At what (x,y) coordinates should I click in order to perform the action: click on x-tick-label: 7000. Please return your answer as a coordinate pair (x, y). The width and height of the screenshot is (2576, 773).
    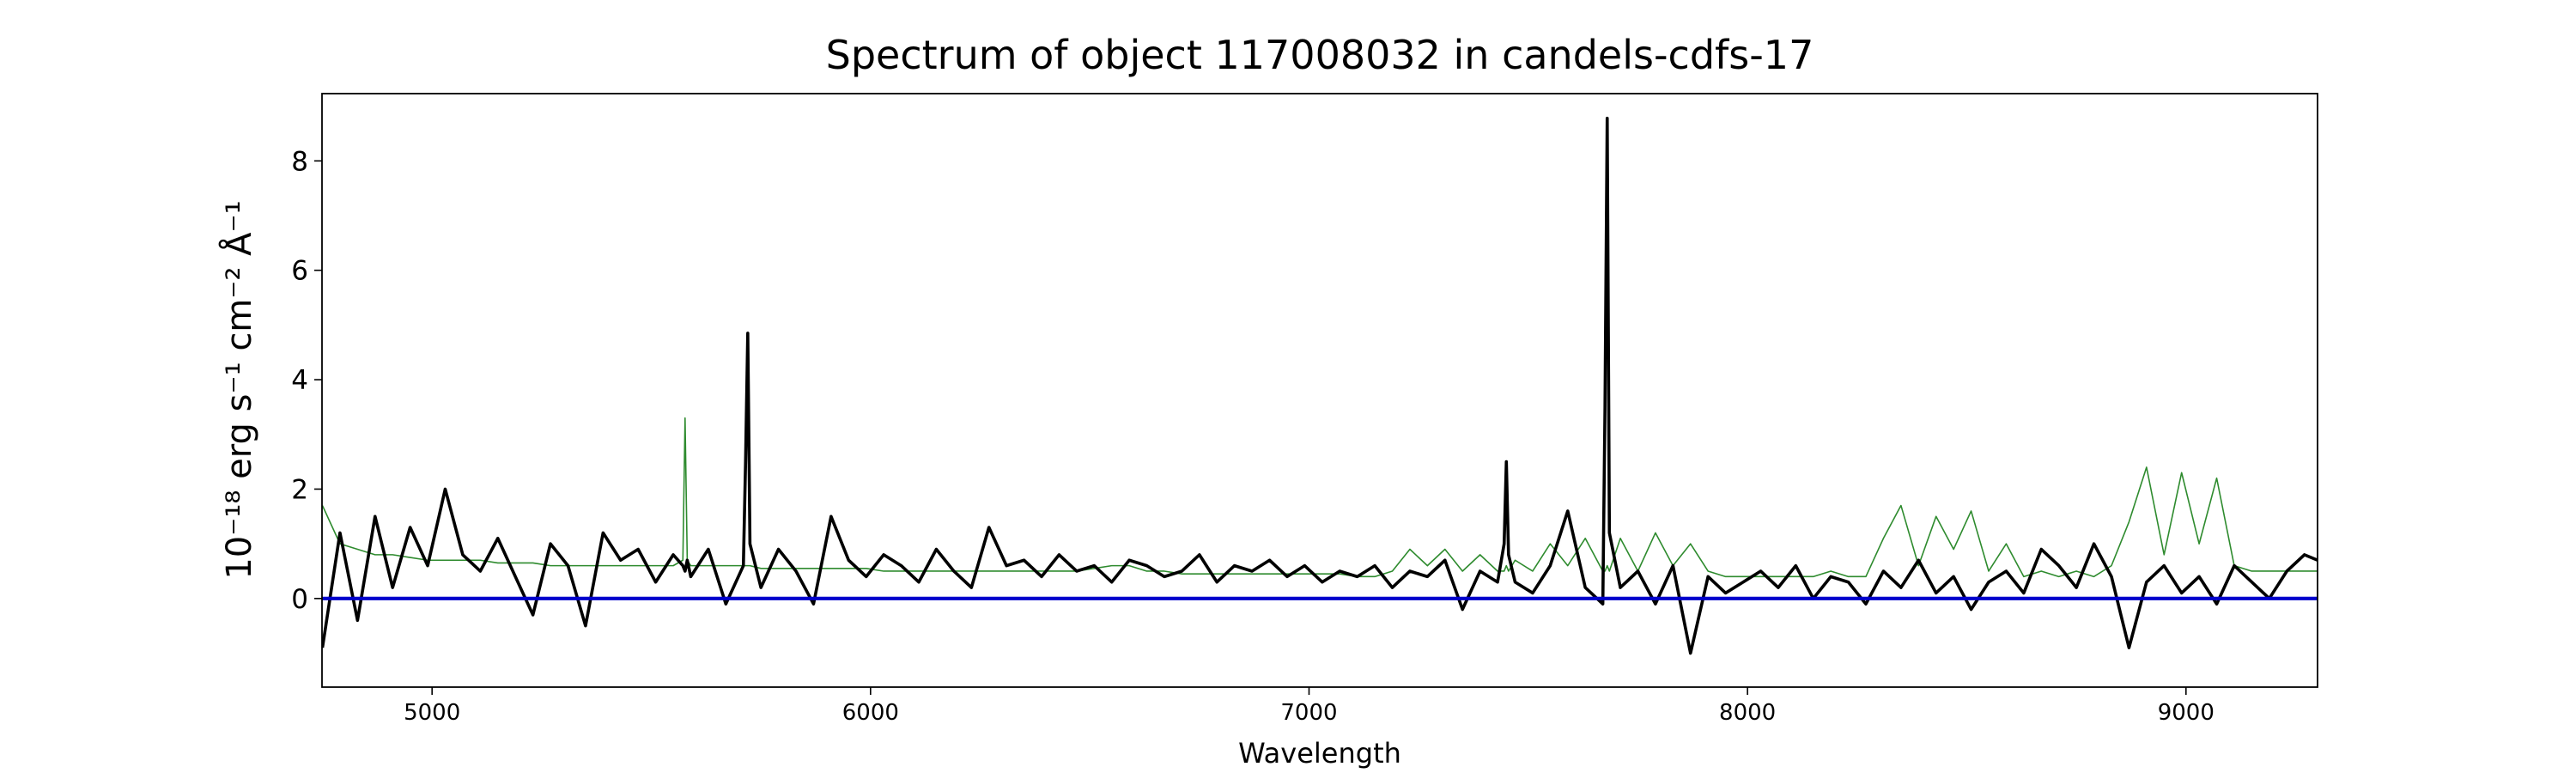
    Looking at the image, I should click on (1308, 713).